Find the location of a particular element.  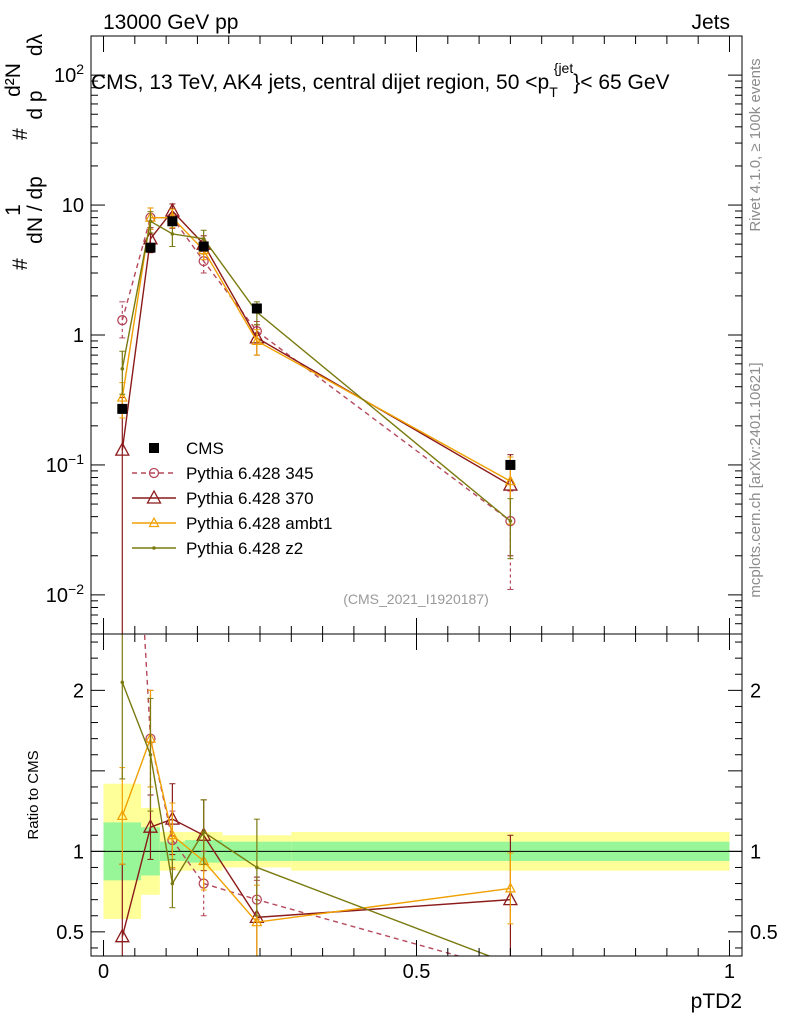

main-ytick-label: 10² is located at coordinates (69, 74).